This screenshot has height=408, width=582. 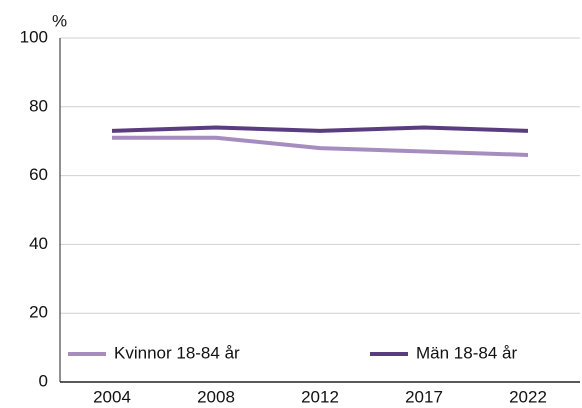 I want to click on x-tick-label: 2004, so click(x=112, y=396).